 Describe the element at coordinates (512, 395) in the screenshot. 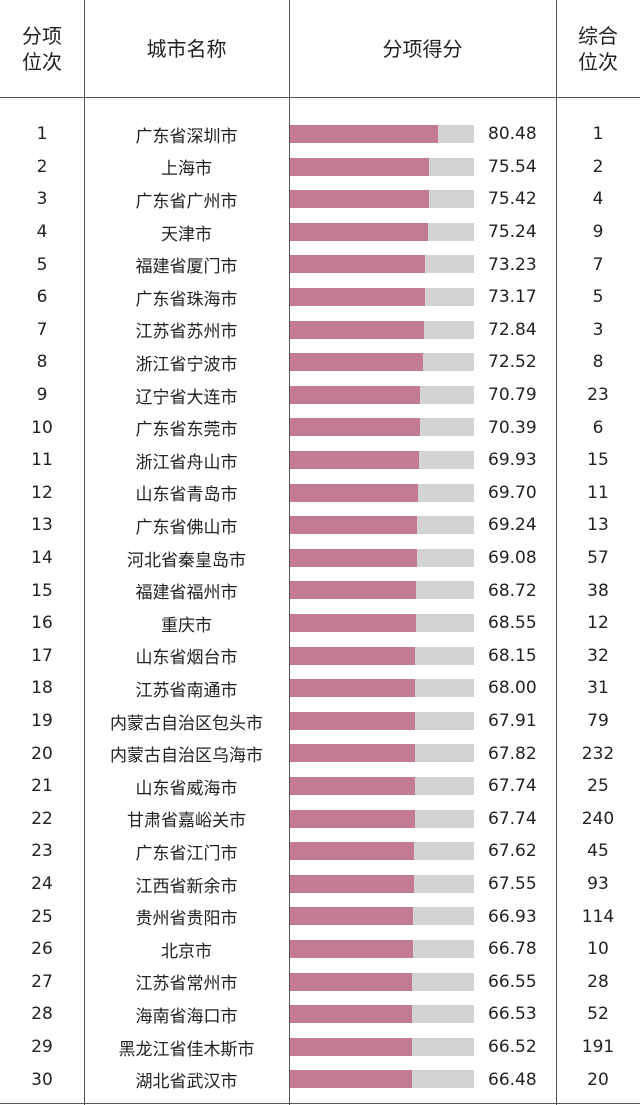

I see `score-value: 70.79` at that location.